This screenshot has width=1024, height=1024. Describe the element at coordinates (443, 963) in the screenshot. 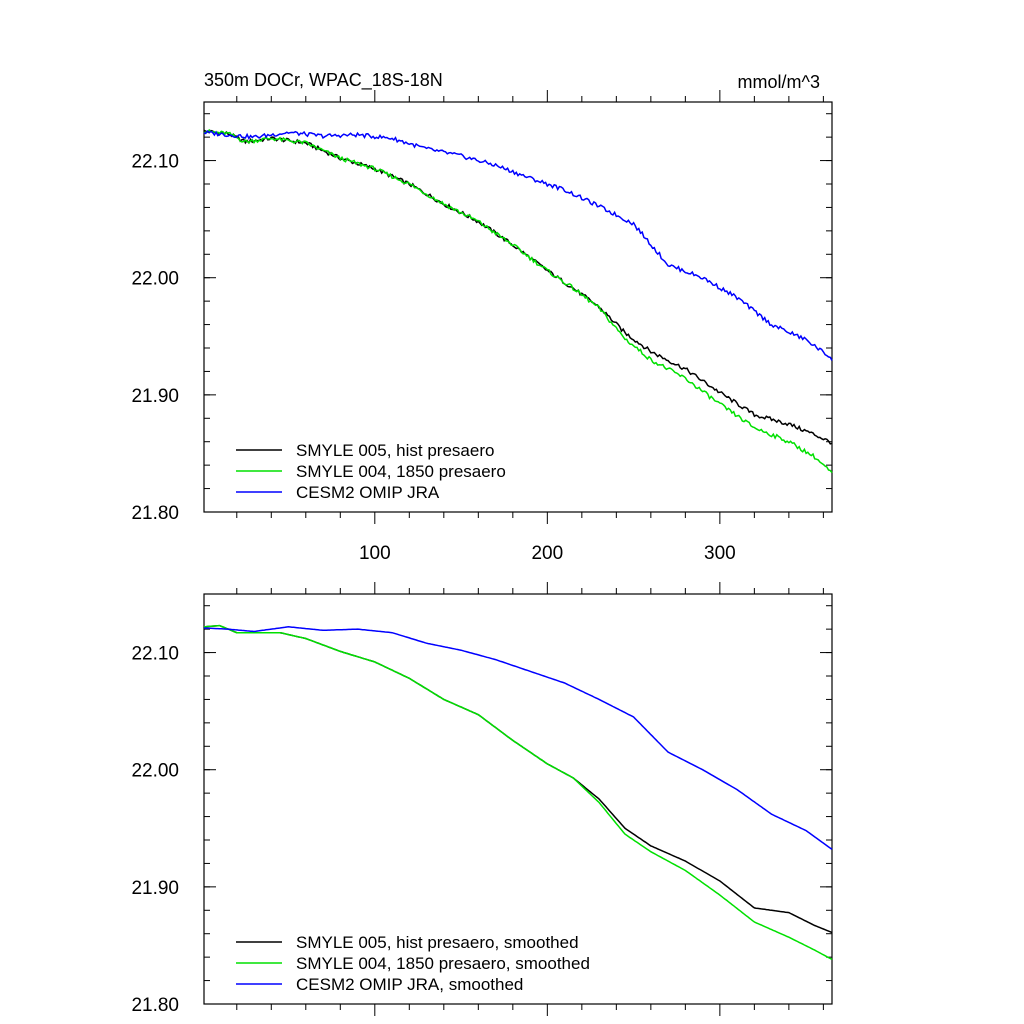

I see `legend-label: SMYLE 004, 1850 presaero, smoothed` at that location.